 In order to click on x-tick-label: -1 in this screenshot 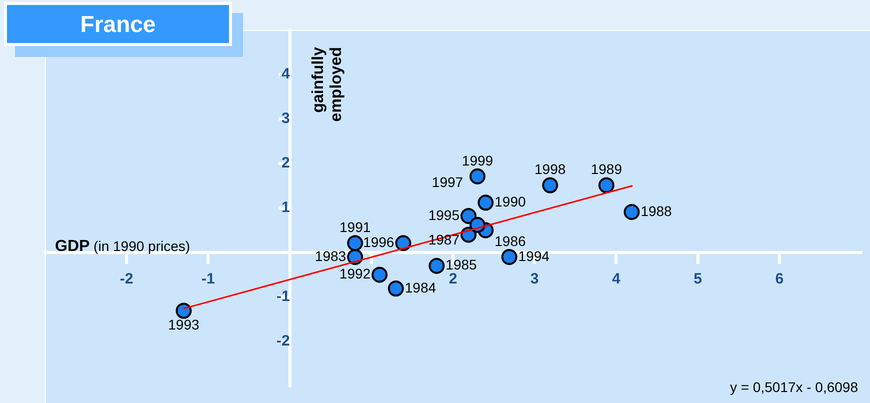, I will do `click(208, 279)`.